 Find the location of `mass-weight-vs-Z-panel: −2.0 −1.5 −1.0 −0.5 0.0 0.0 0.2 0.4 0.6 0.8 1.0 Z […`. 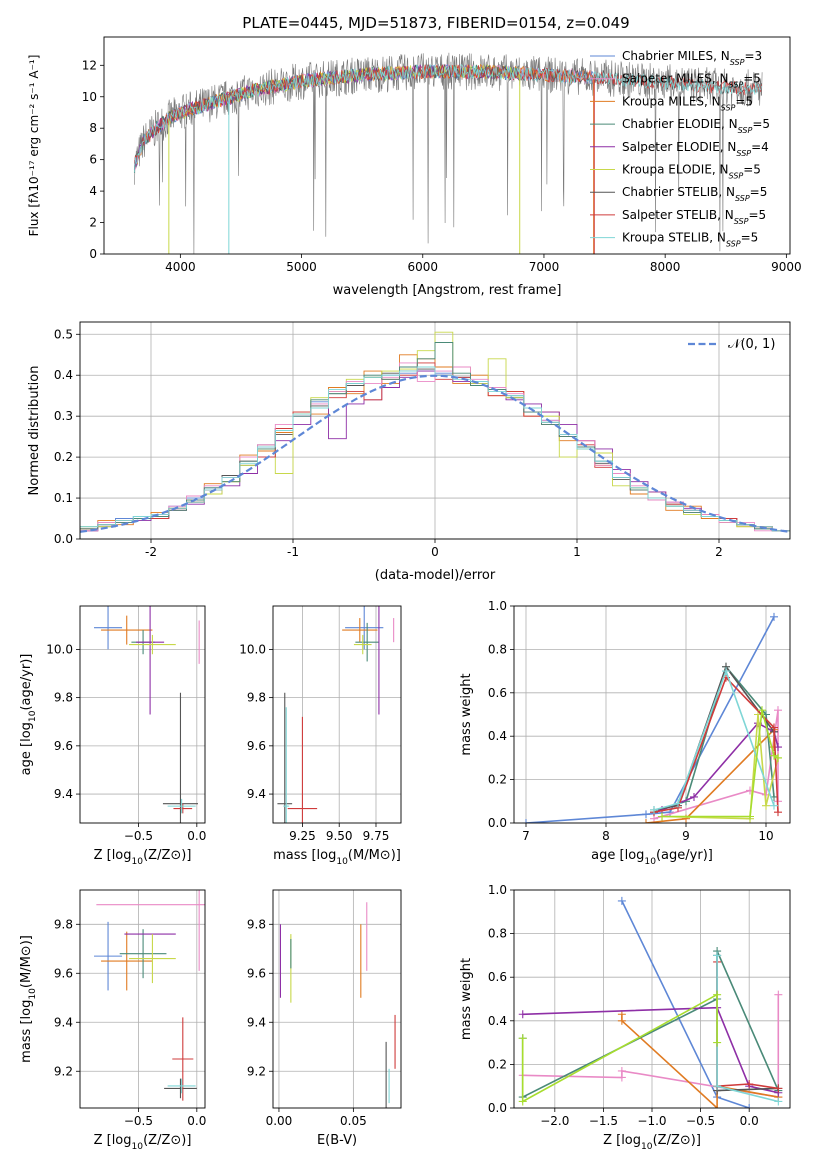

mass-weight-vs-Z-panel: −2.0 −1.5 −1.0 −0.5 0.0 0.0 0.2 0.4 0.6 0.8 1.0 Z [… is located at coordinates (625, 1017).